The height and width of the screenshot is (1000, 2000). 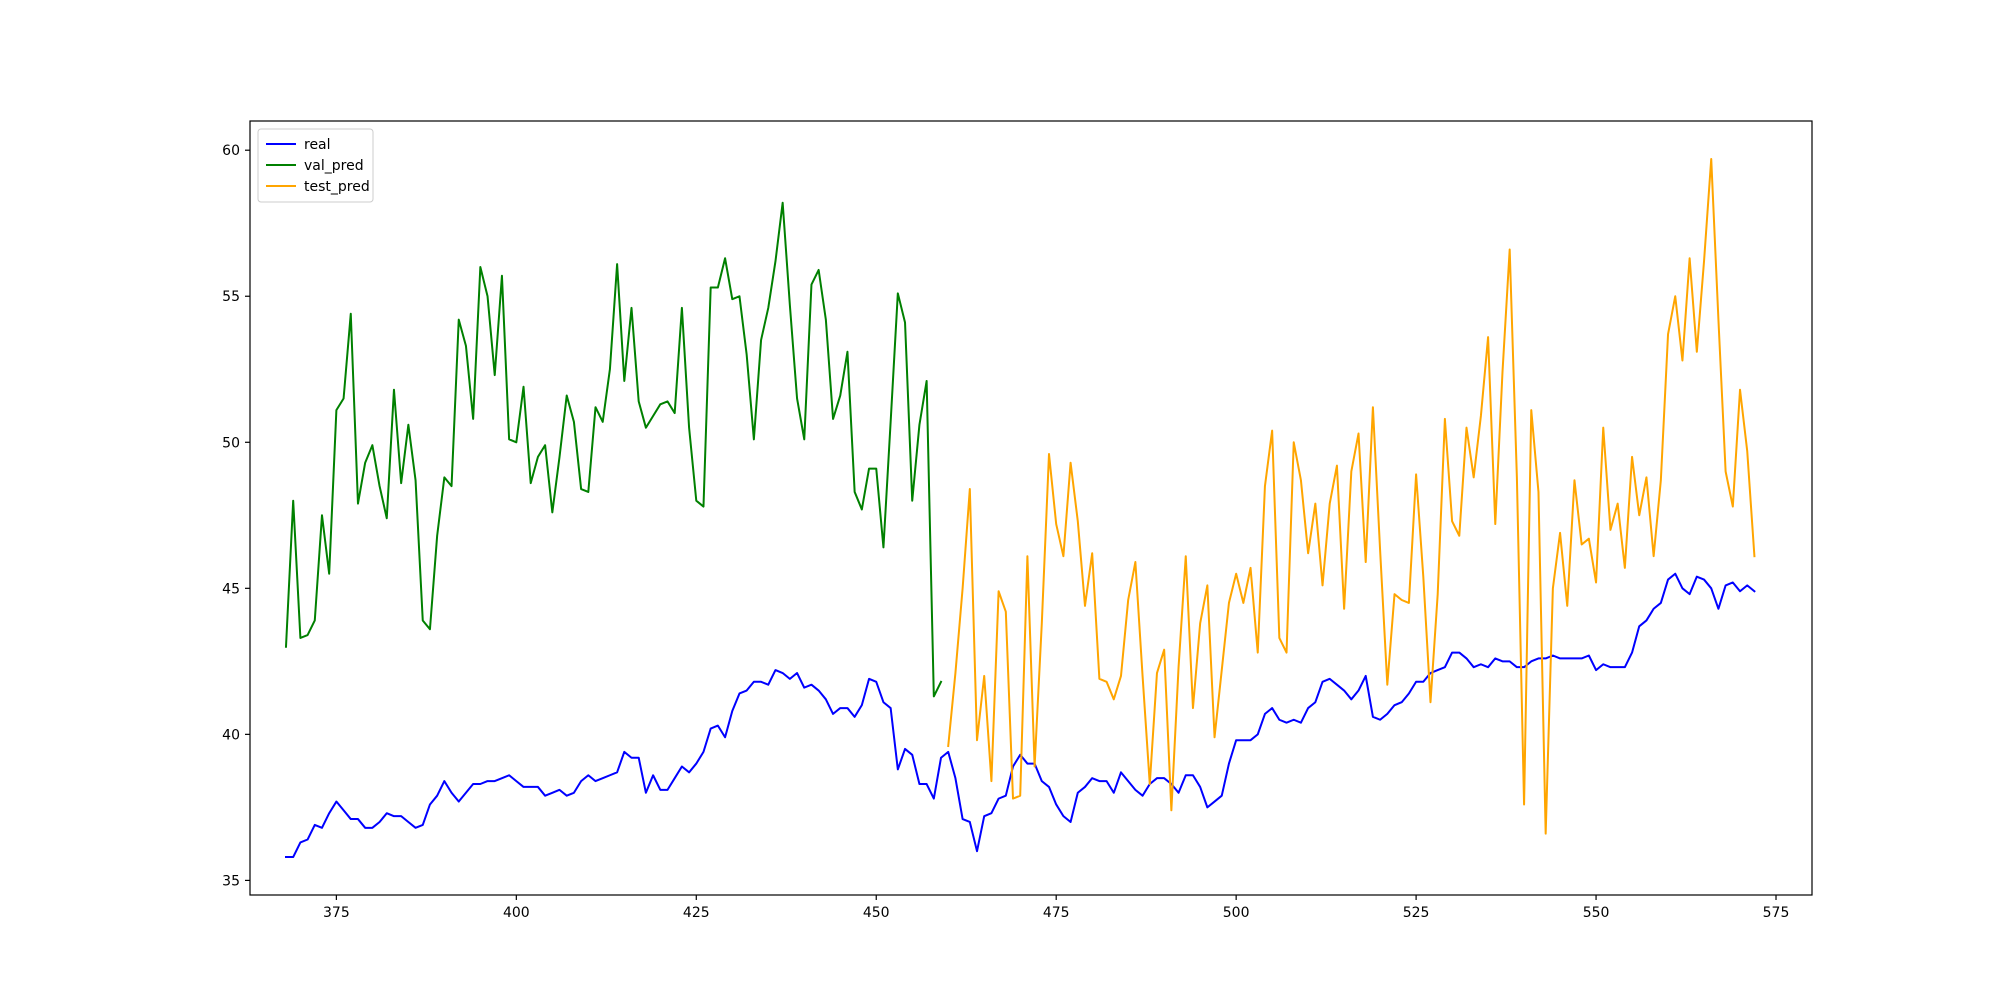 What do you see at coordinates (1056, 913) in the screenshot?
I see `x-tick-label: 475` at bounding box center [1056, 913].